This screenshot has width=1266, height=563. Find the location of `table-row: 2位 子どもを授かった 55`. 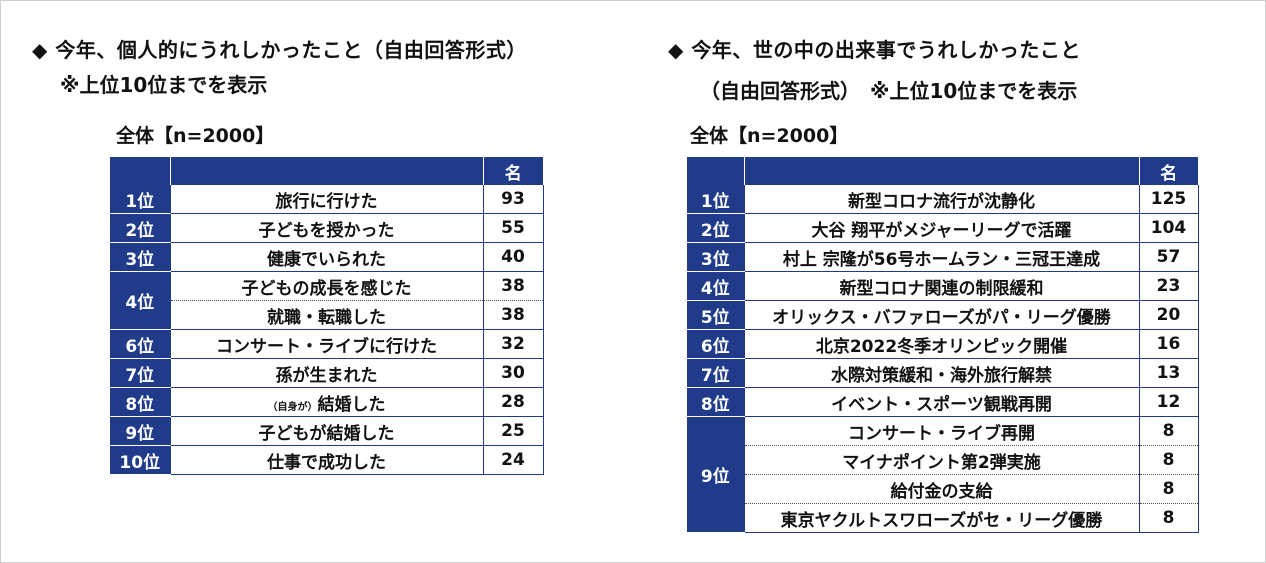

table-row: 2位 子どもを授かった 55 is located at coordinates (327, 228).